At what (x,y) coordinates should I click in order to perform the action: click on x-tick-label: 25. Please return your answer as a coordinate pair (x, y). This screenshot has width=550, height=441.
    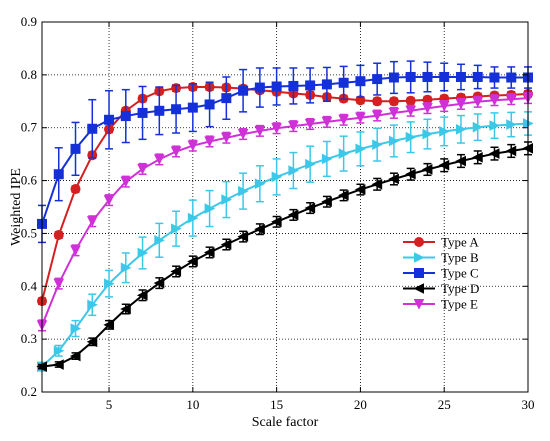
    Looking at the image, I should click on (444, 404).